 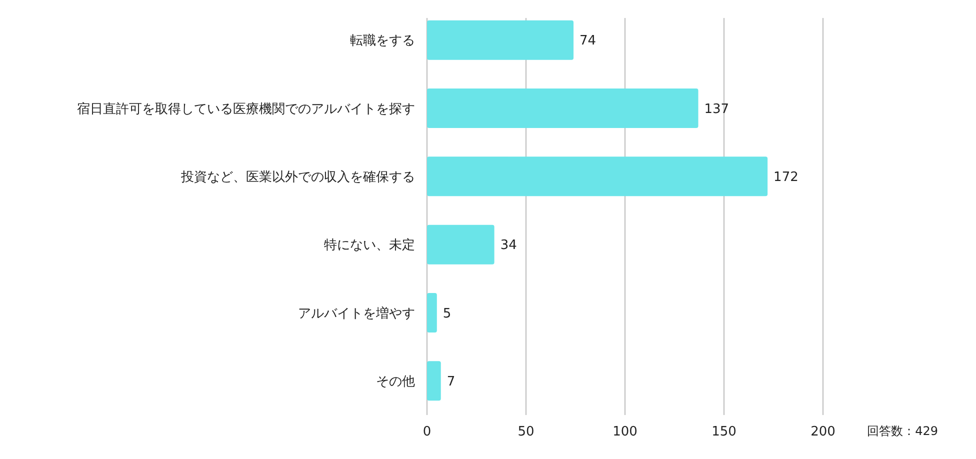 What do you see at coordinates (724, 432) in the screenshot?
I see `x-tick-label: 150` at bounding box center [724, 432].